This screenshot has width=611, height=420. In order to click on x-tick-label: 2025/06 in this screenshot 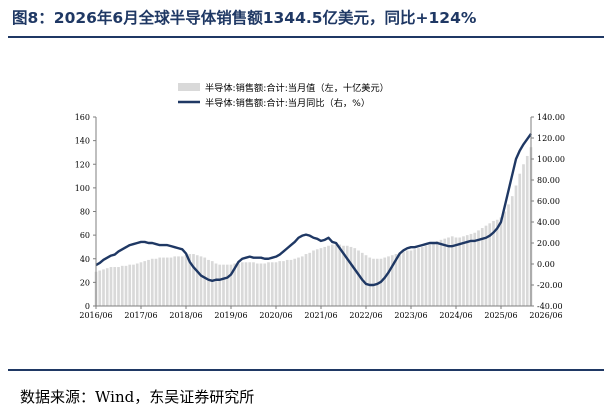, I will do `click(500, 315)`.